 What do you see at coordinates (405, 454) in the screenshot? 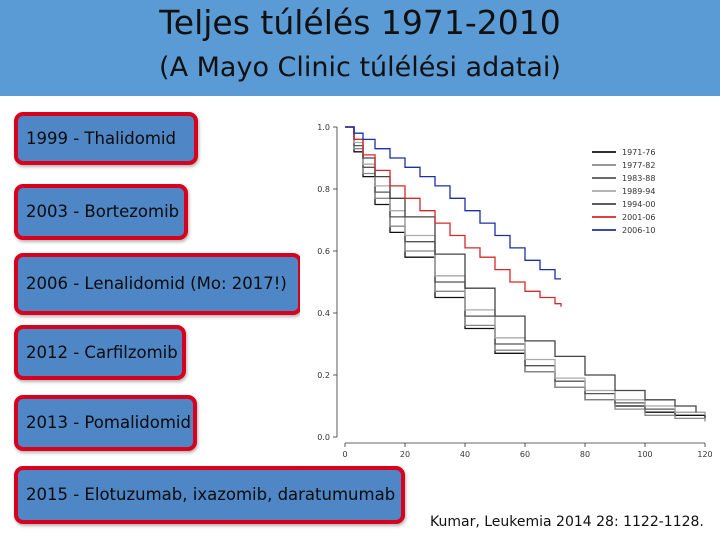
I see `x-tick-label: 20` at bounding box center [405, 454].